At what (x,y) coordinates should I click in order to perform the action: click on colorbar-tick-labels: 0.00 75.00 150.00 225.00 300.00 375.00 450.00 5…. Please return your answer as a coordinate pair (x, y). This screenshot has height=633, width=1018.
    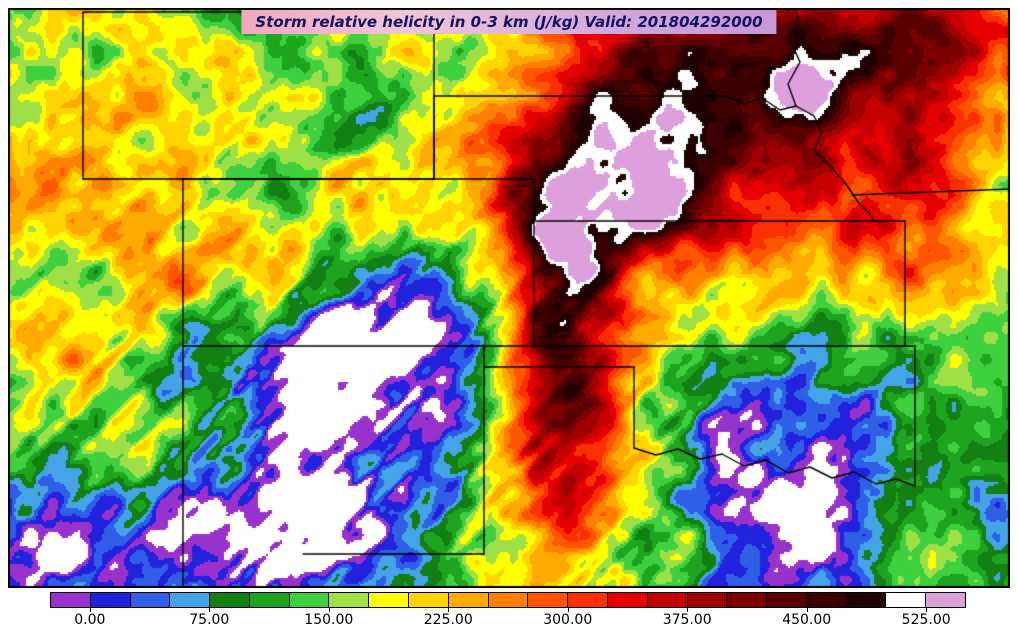
    Looking at the image, I should click on (508, 621).